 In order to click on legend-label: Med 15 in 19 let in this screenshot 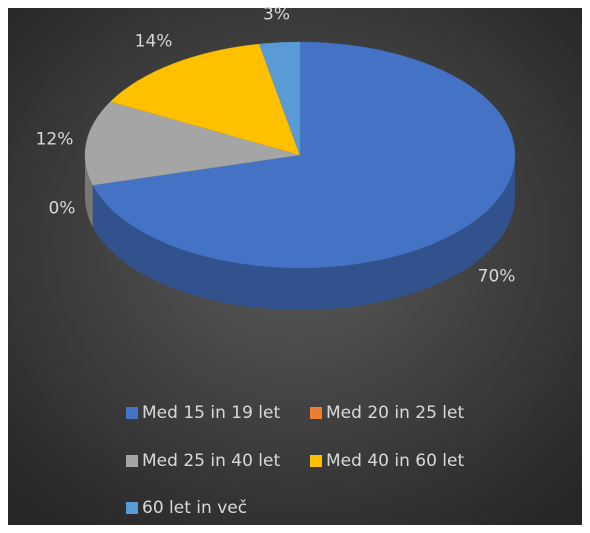, I will do `click(211, 413)`.